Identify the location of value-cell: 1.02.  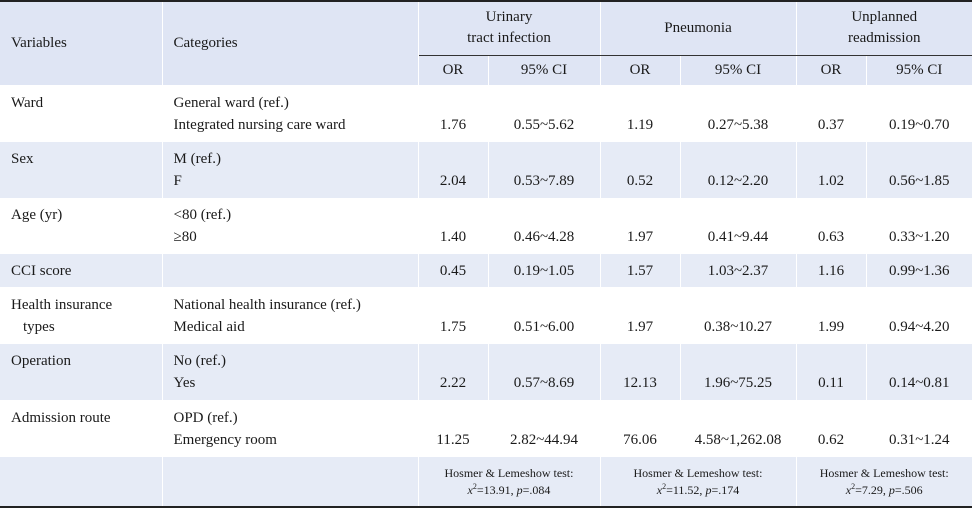
(831, 170).